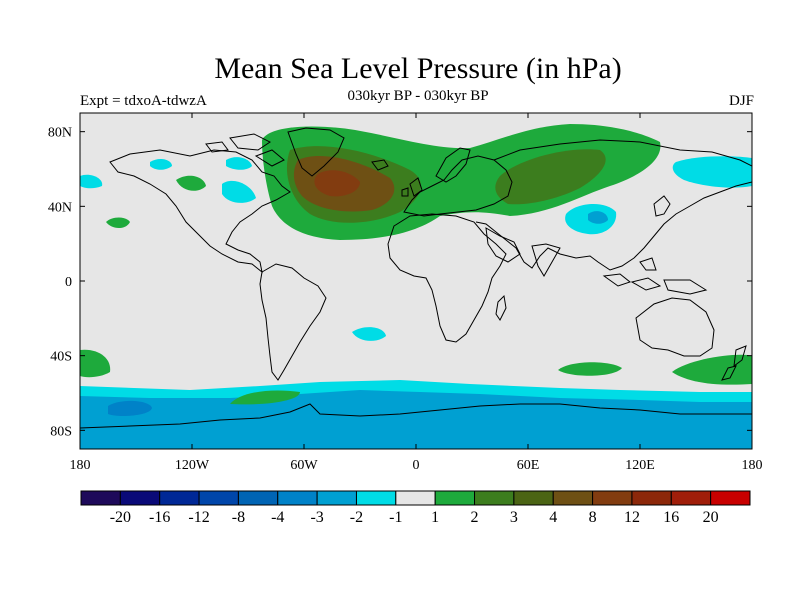 The width and height of the screenshot is (800, 600). What do you see at coordinates (159, 517) in the screenshot?
I see `colorbar-label: -16` at bounding box center [159, 517].